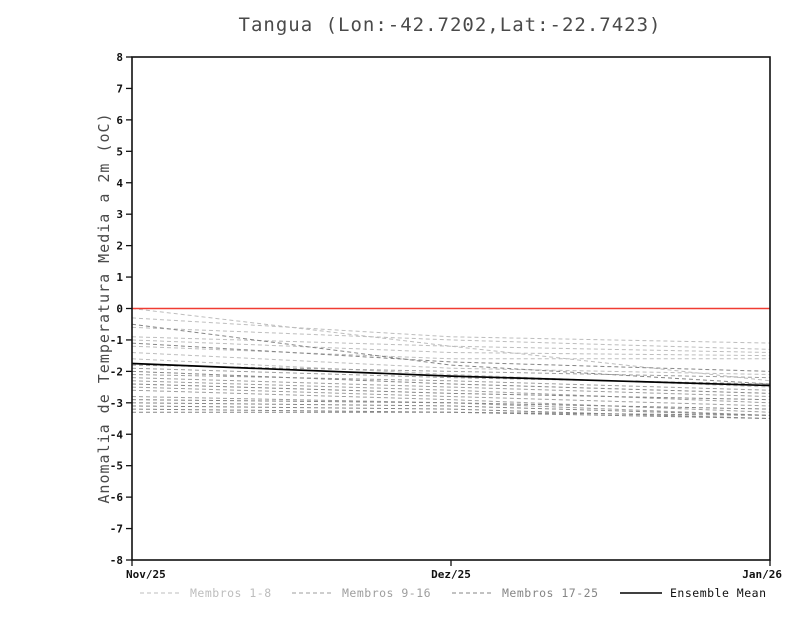 This screenshot has width=800, height=618. What do you see at coordinates (231, 593) in the screenshot?
I see `legend-label: Membros 1-8` at bounding box center [231, 593].